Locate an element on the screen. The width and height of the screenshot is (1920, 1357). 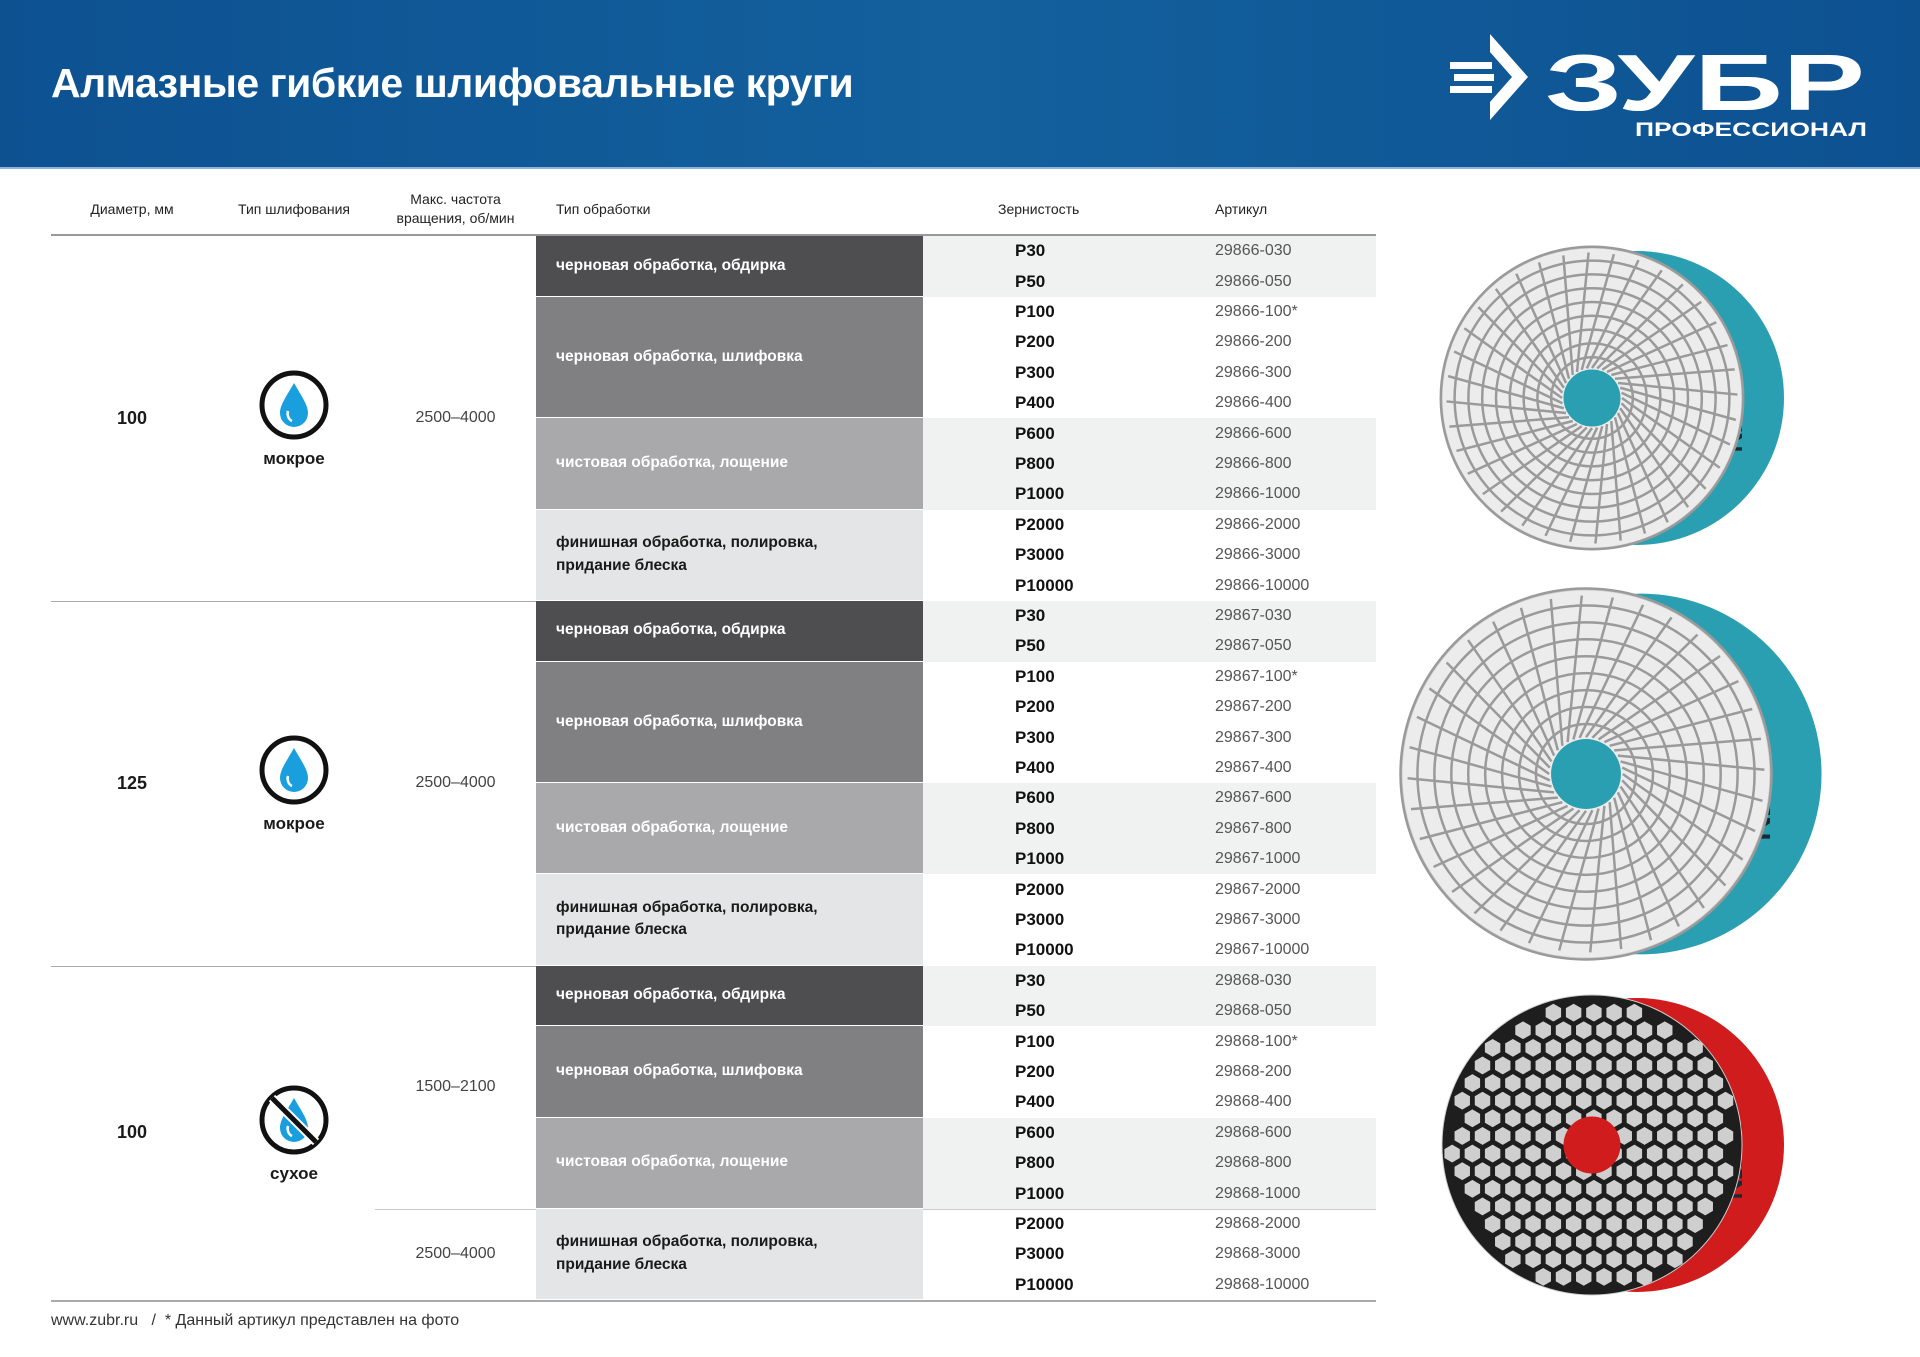
article-number: 29867-1000 is located at coordinates (1258, 859).